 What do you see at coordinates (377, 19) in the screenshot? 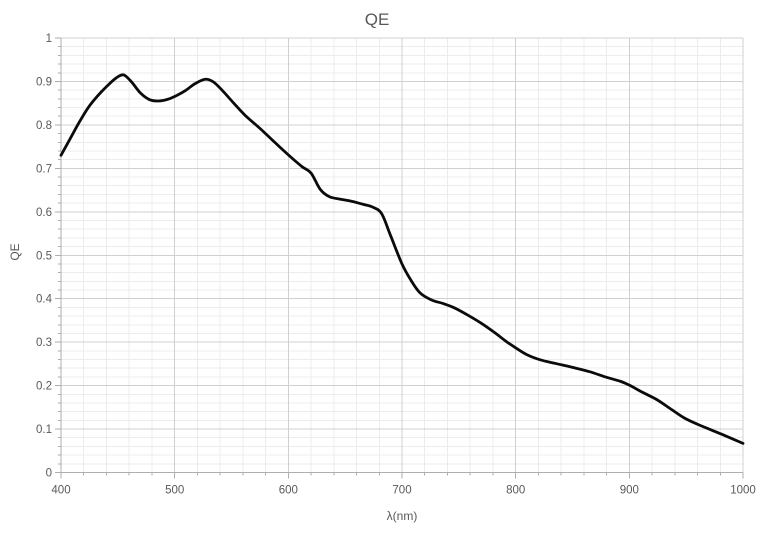
I see `chart-title: QE` at bounding box center [377, 19].